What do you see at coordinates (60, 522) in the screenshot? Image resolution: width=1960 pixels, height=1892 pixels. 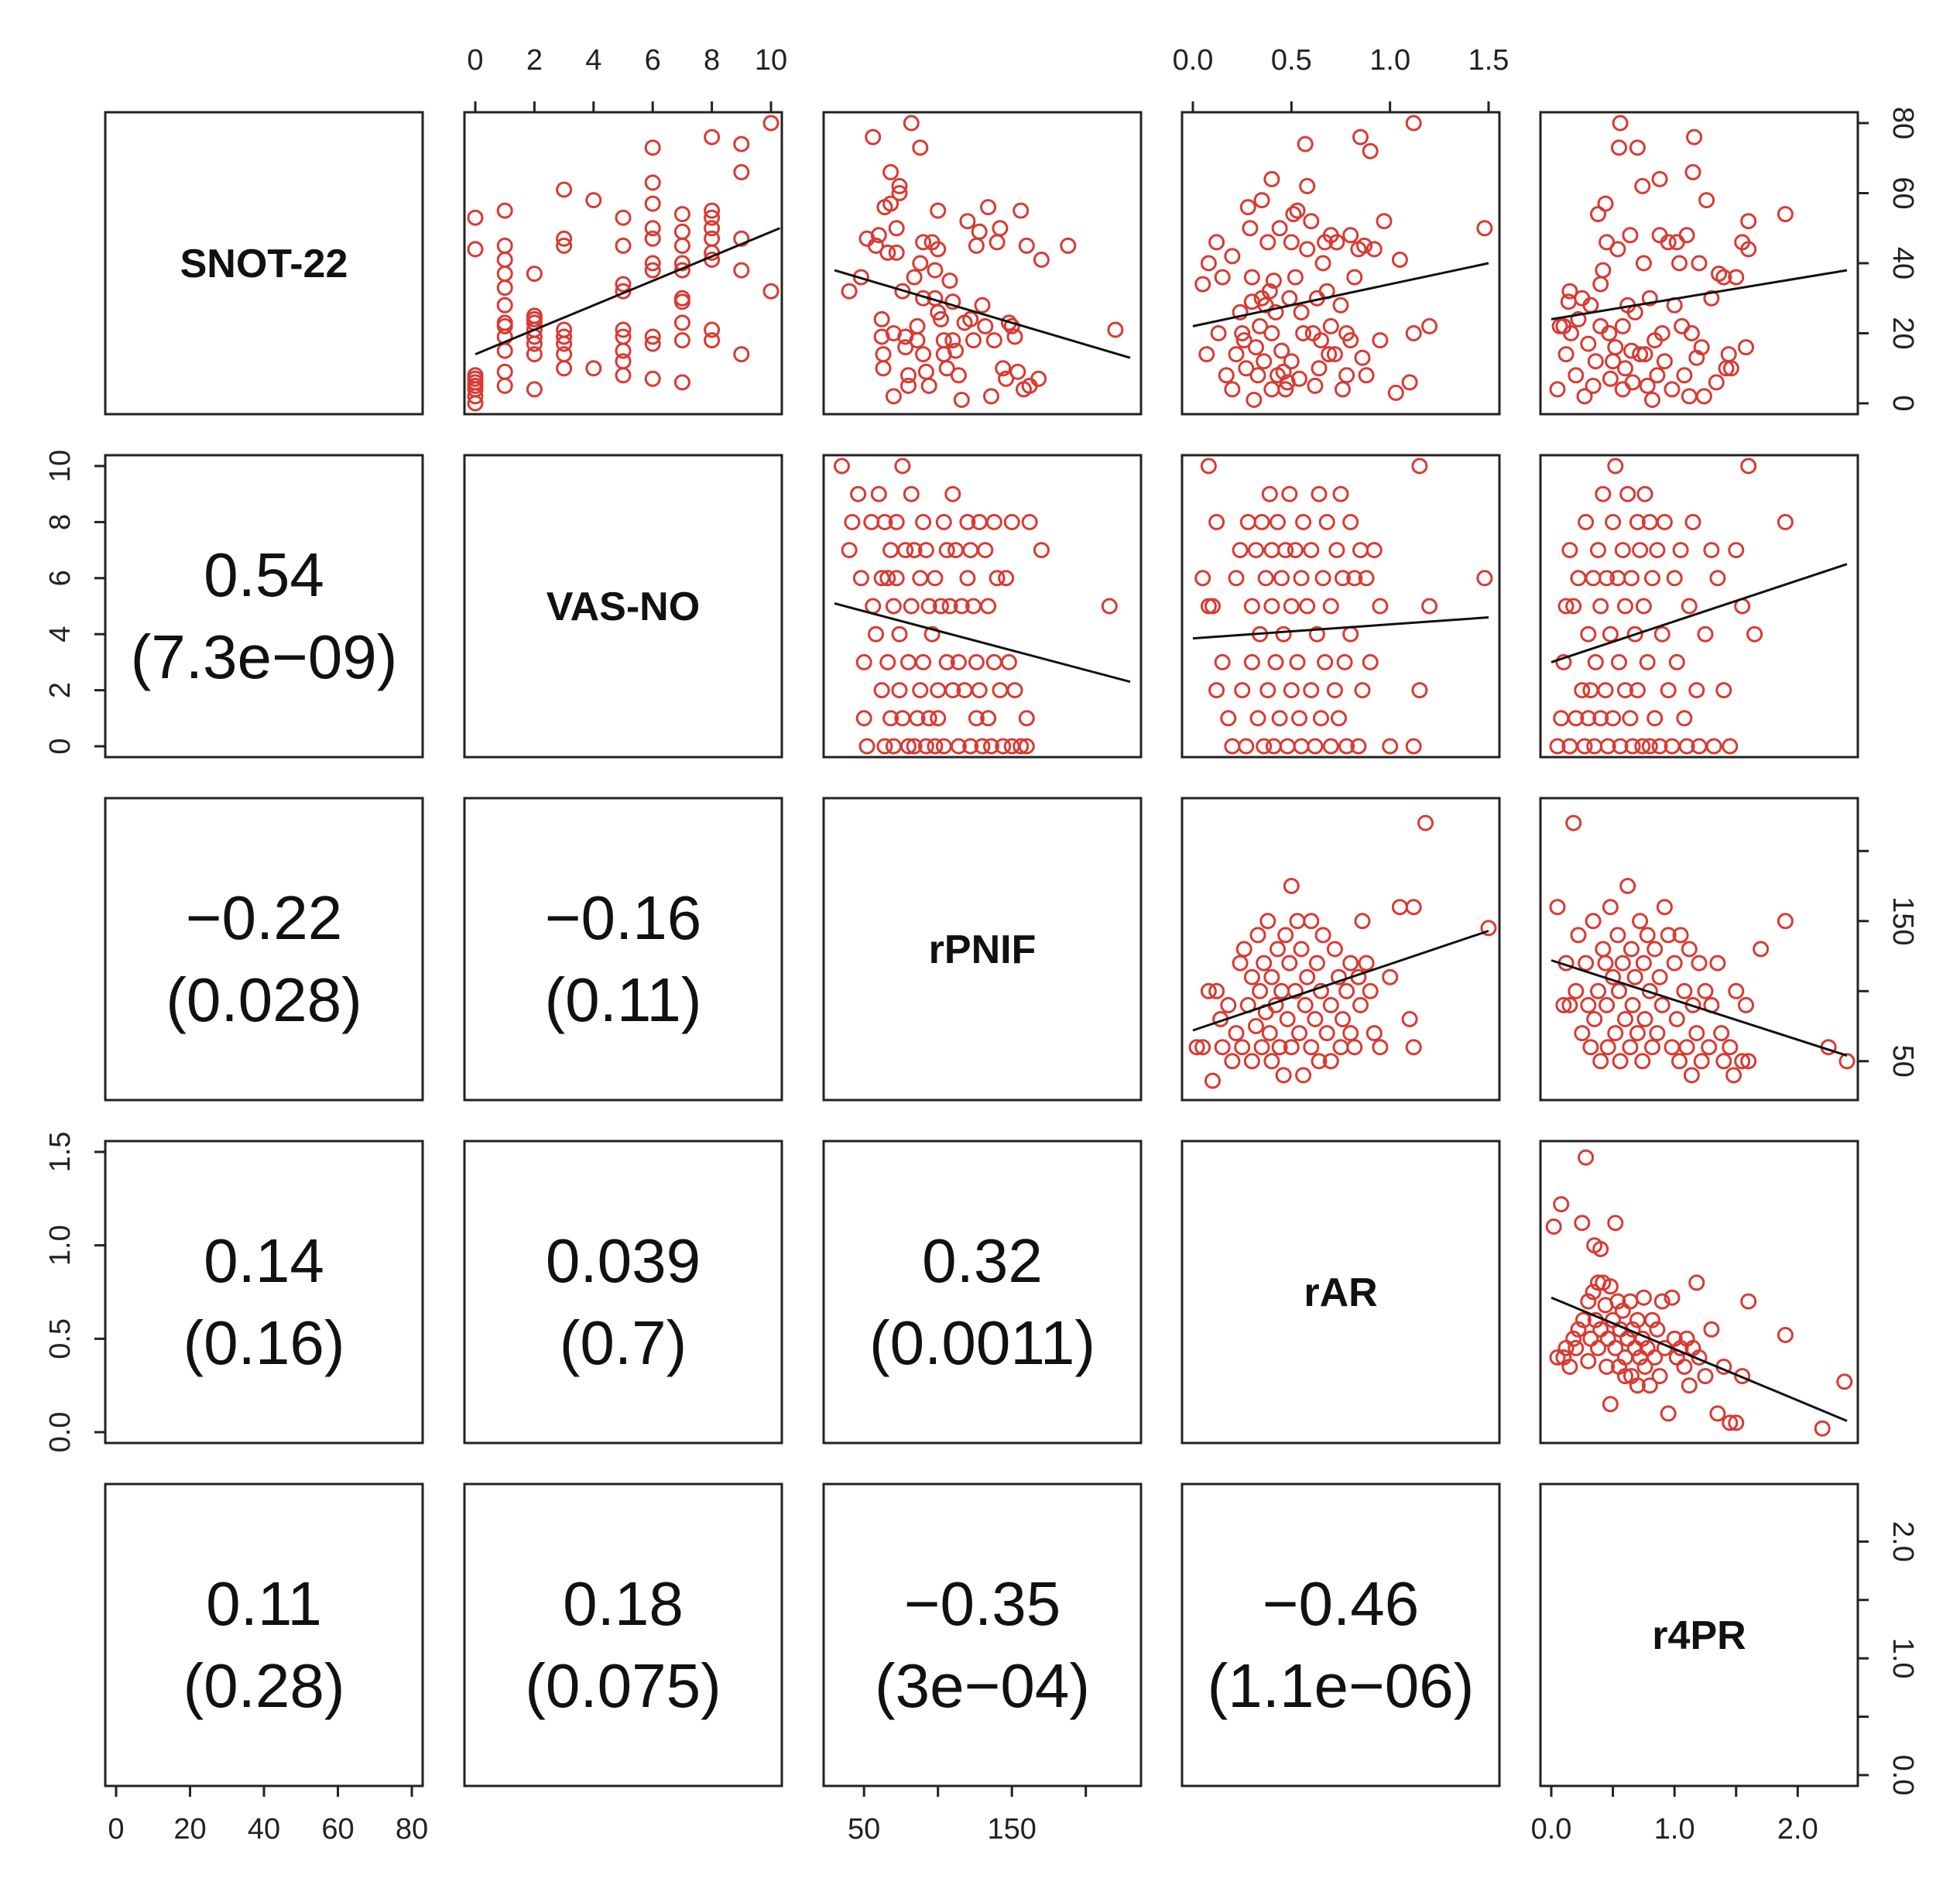 I see `tick-label: 8` at bounding box center [60, 522].